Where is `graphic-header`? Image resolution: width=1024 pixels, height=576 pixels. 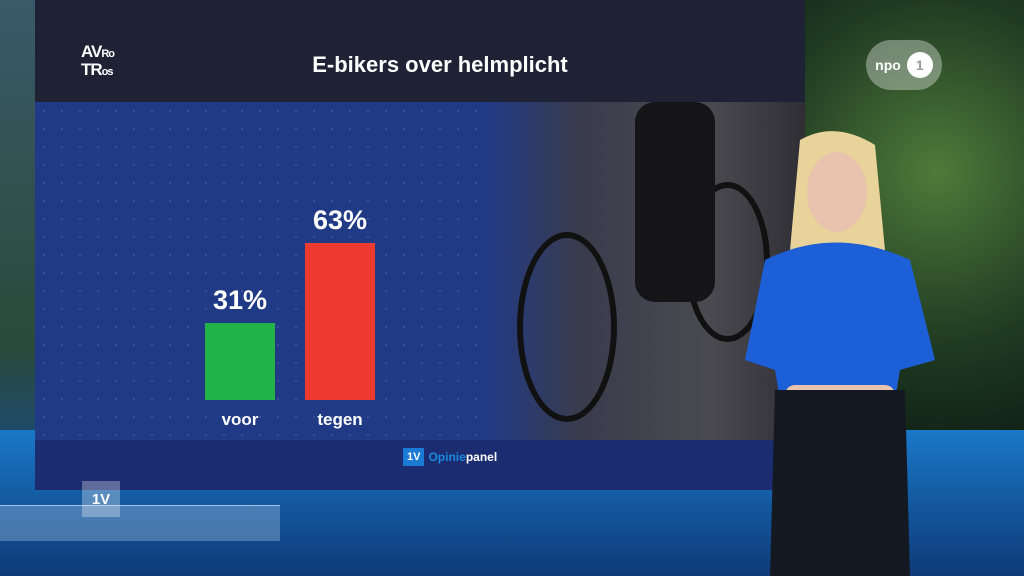
graphic-header is located at coordinates (420, 51).